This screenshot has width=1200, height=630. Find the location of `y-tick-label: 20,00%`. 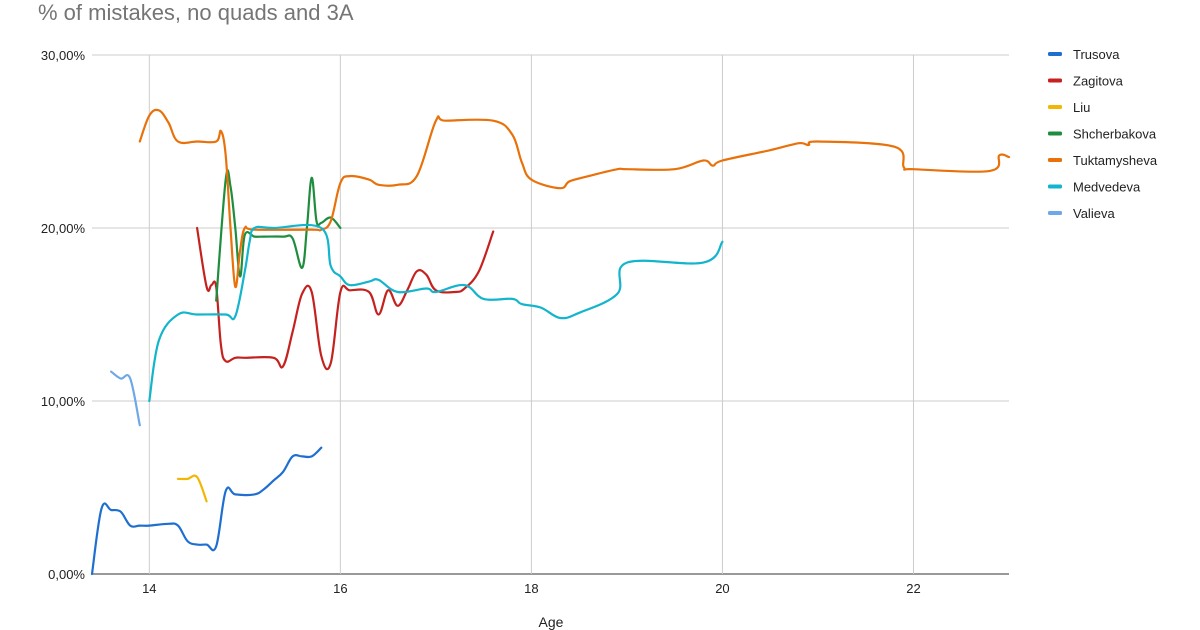

y-tick-label: 20,00% is located at coordinates (63, 228).